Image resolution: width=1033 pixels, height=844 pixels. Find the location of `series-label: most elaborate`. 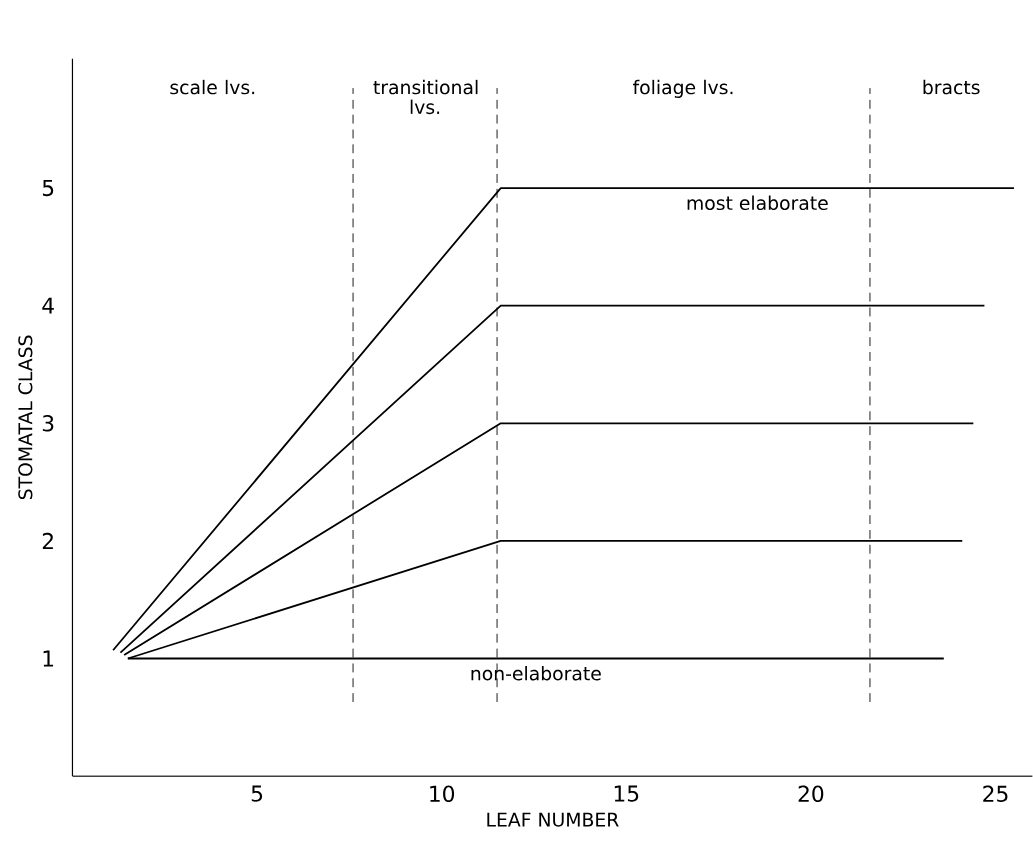

series-label: most elaborate is located at coordinates (757, 203).